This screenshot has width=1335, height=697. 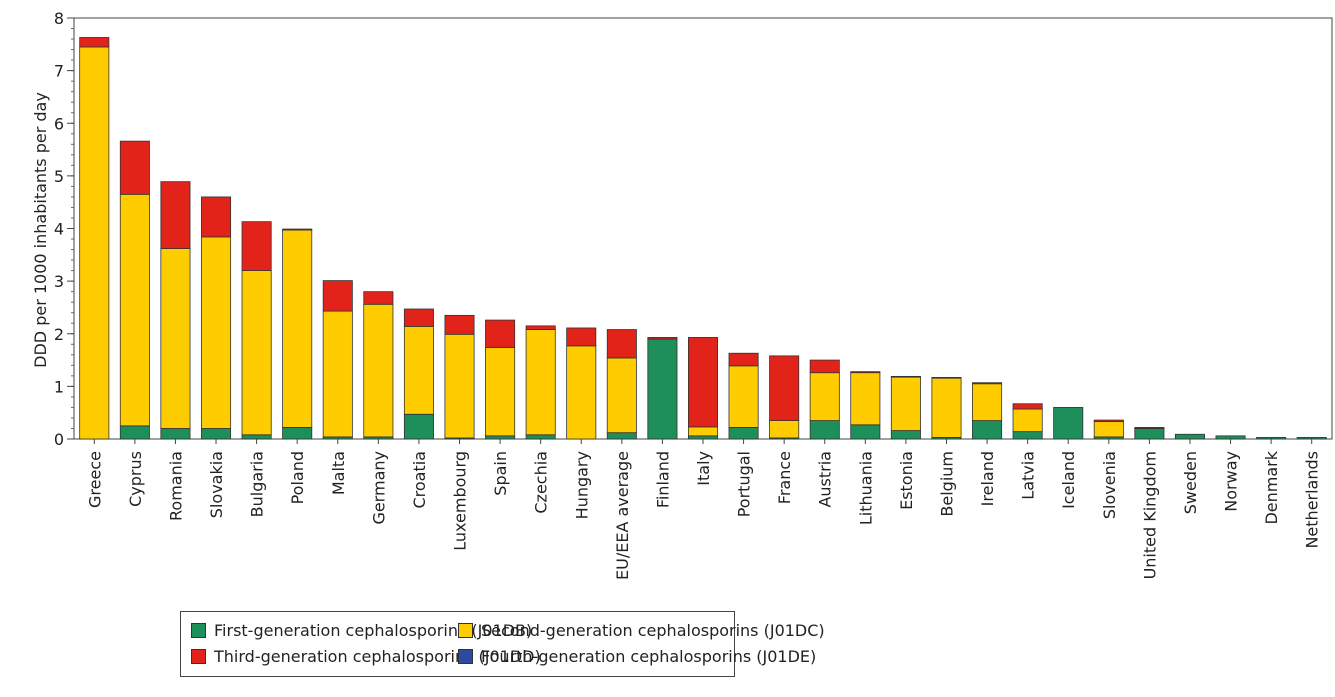 I want to click on x-tick-label: United Kingdom, so click(x=1149, y=515).